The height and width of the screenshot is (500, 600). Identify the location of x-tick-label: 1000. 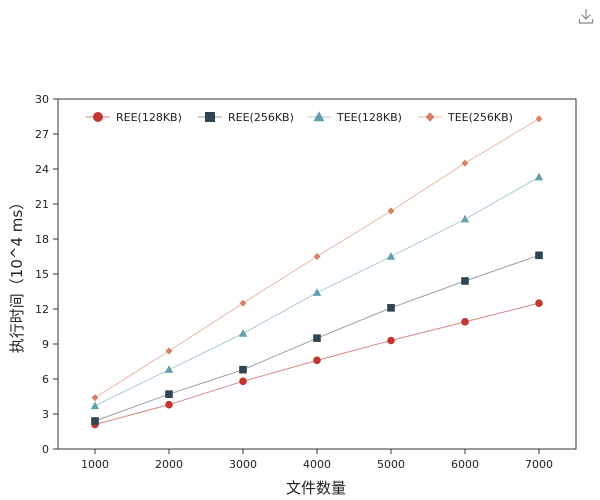
(95, 464).